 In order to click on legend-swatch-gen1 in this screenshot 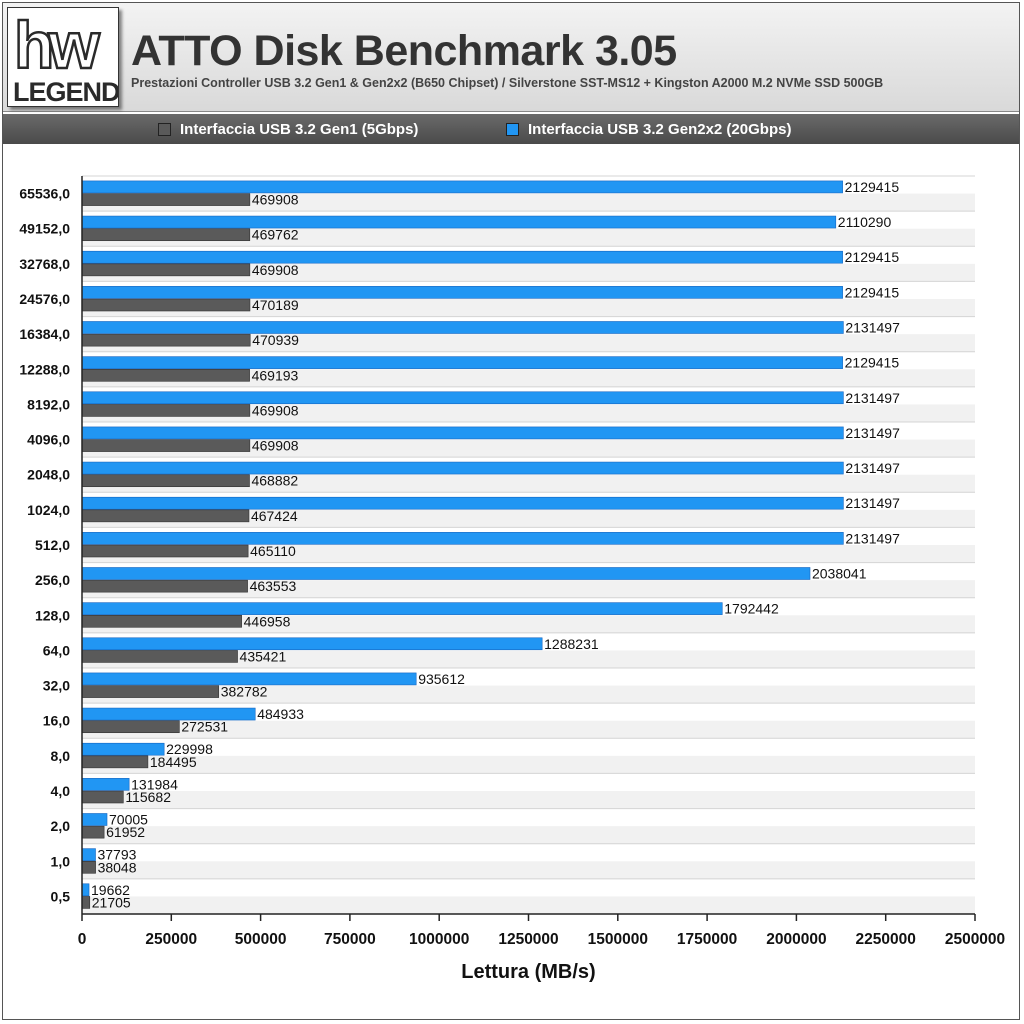, I will do `click(164, 129)`.